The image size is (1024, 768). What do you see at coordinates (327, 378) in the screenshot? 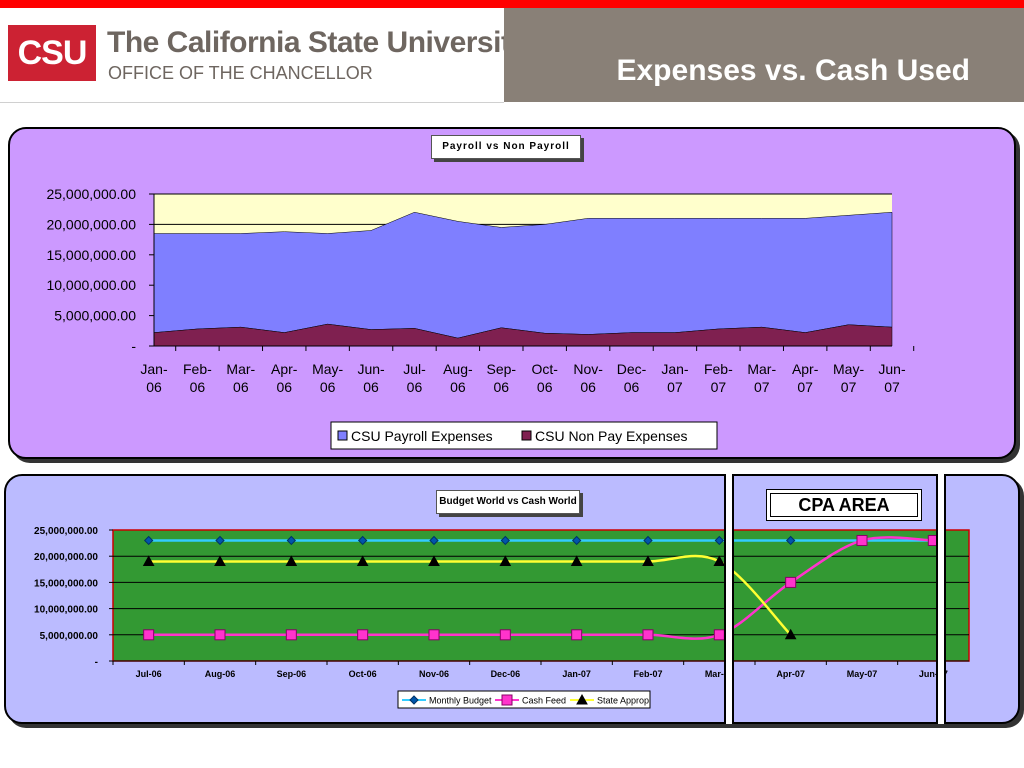
I see `x-tick-label: May-06` at bounding box center [327, 378].